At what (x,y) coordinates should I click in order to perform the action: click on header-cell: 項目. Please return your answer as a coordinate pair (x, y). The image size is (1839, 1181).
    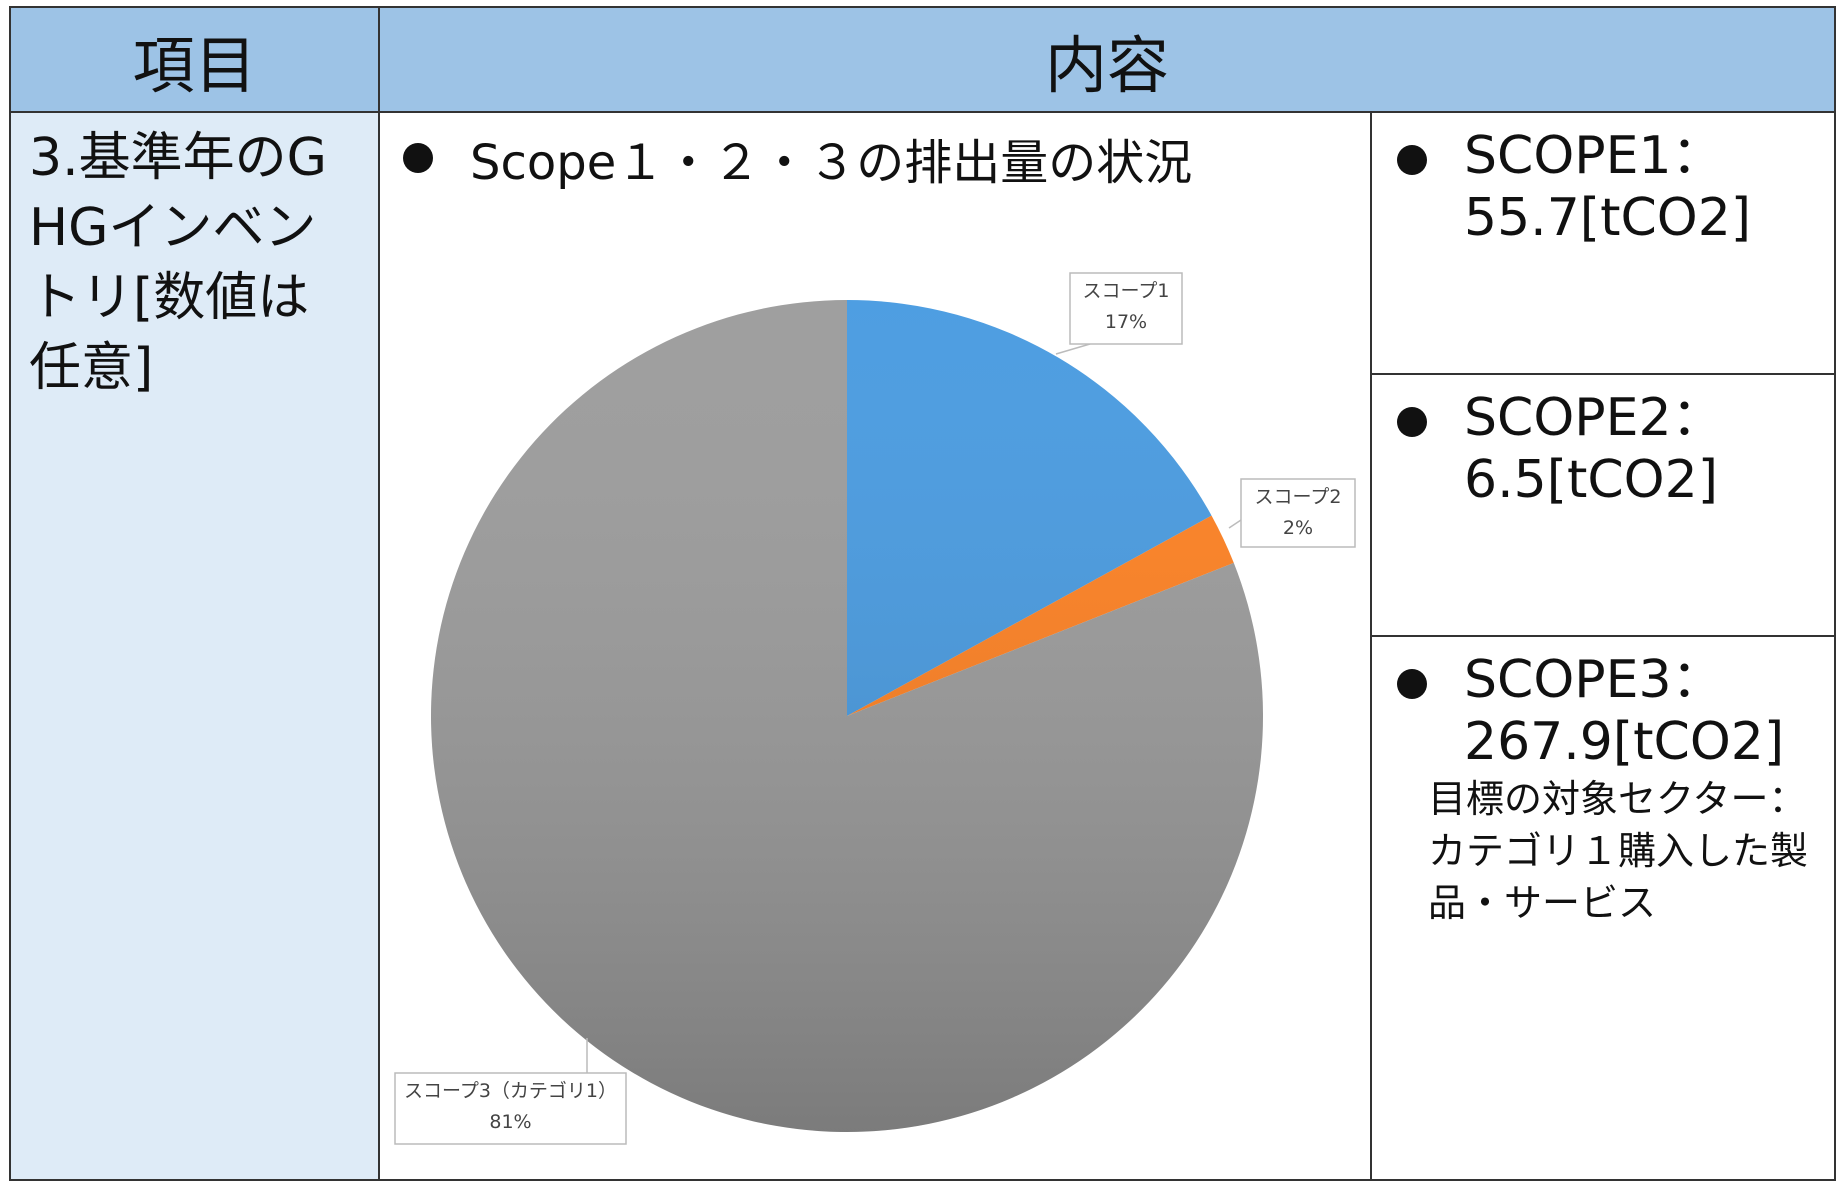
    Looking at the image, I should click on (194, 59).